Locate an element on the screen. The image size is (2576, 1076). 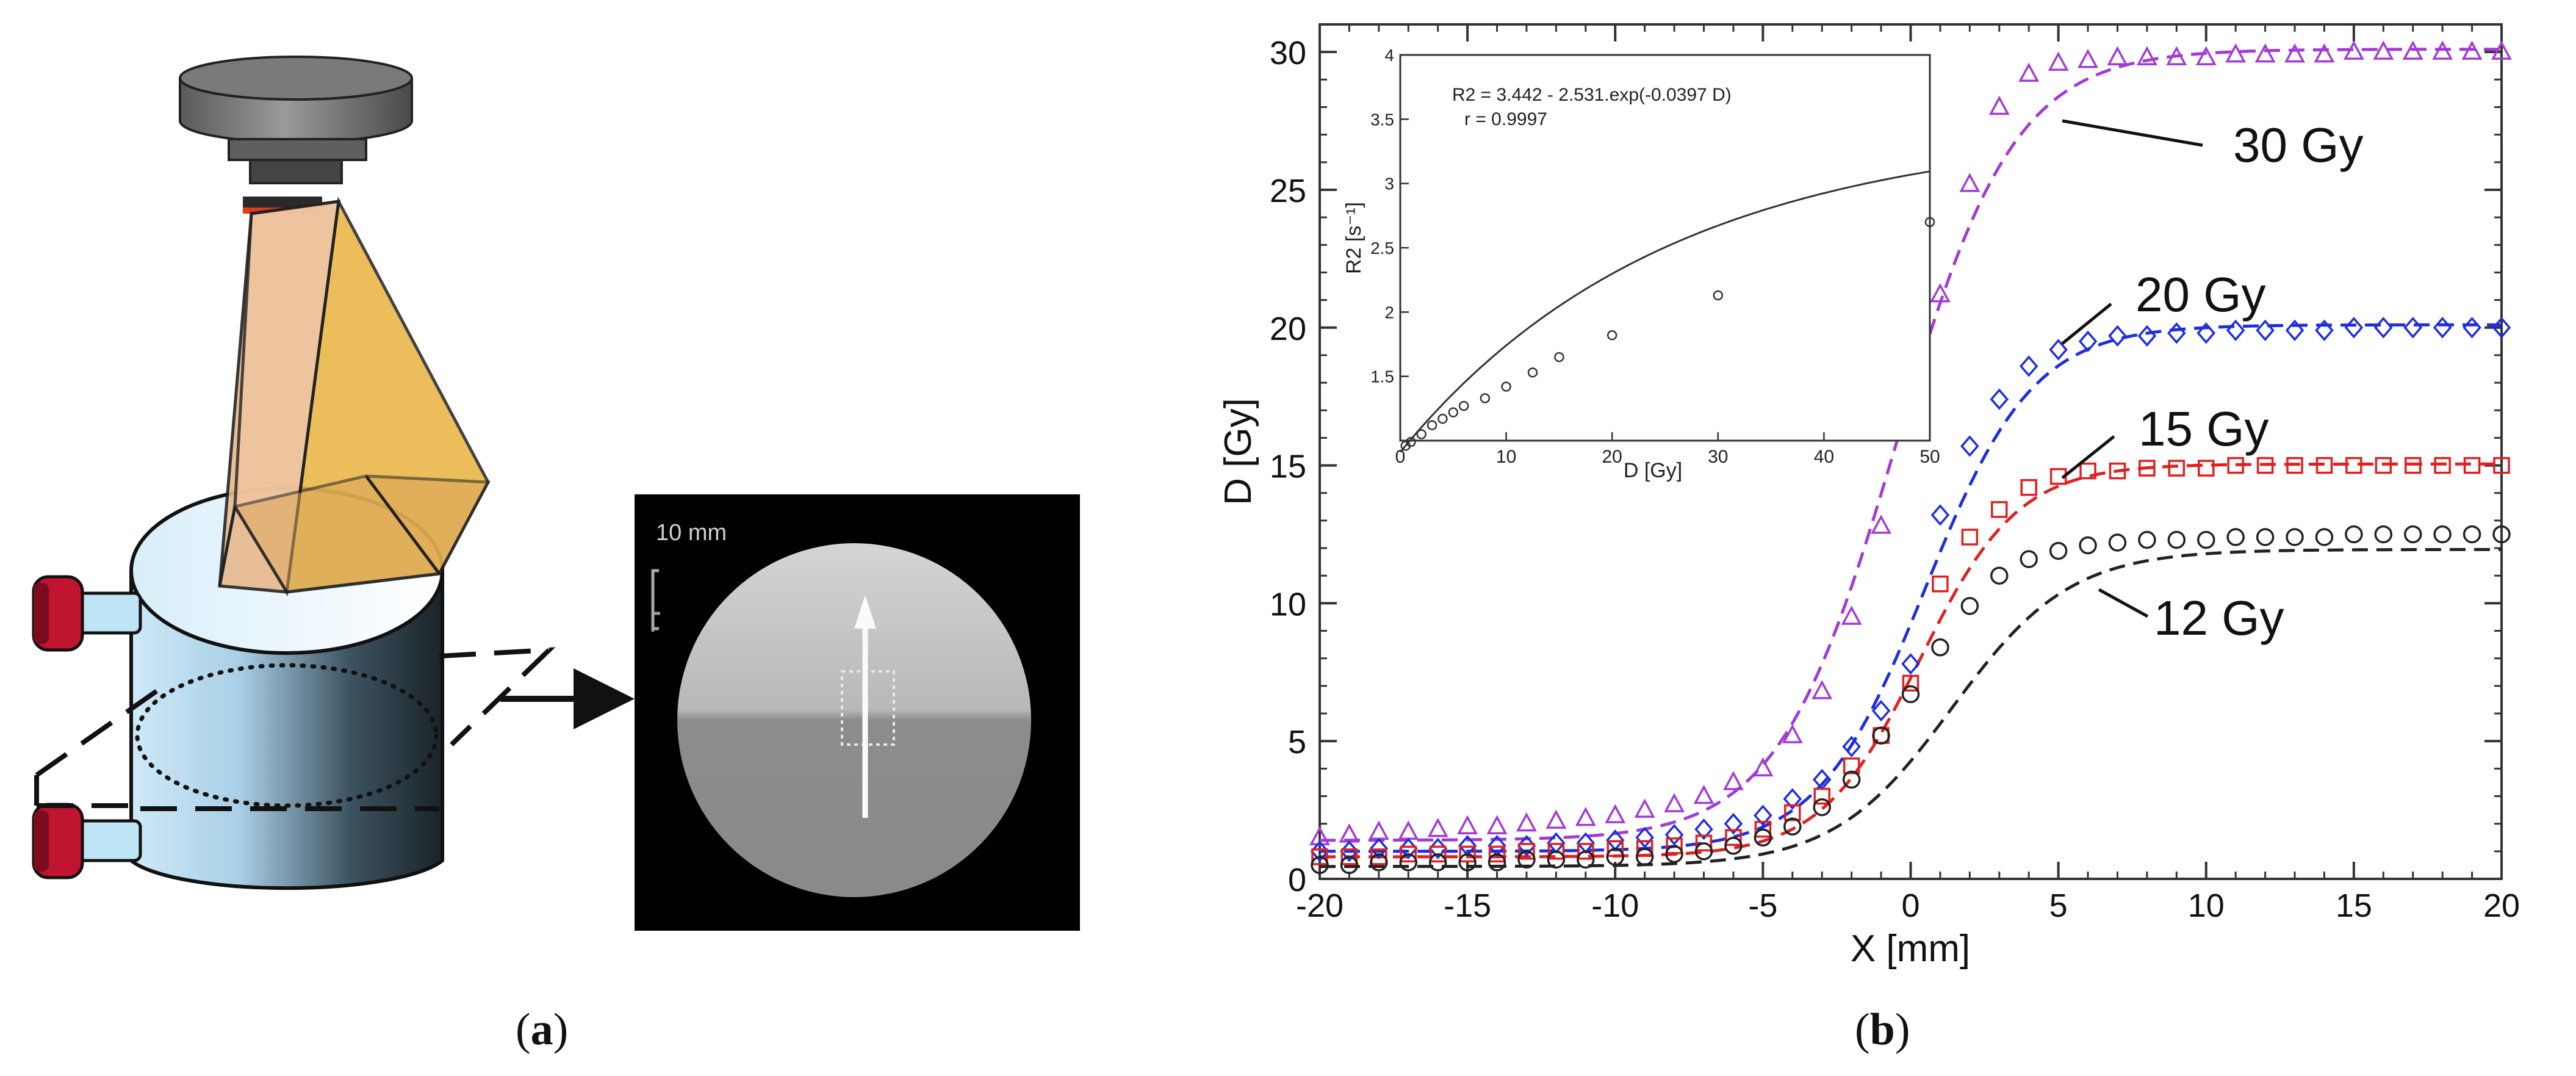
inset-x-tick-label: 40 is located at coordinates (1824, 457).